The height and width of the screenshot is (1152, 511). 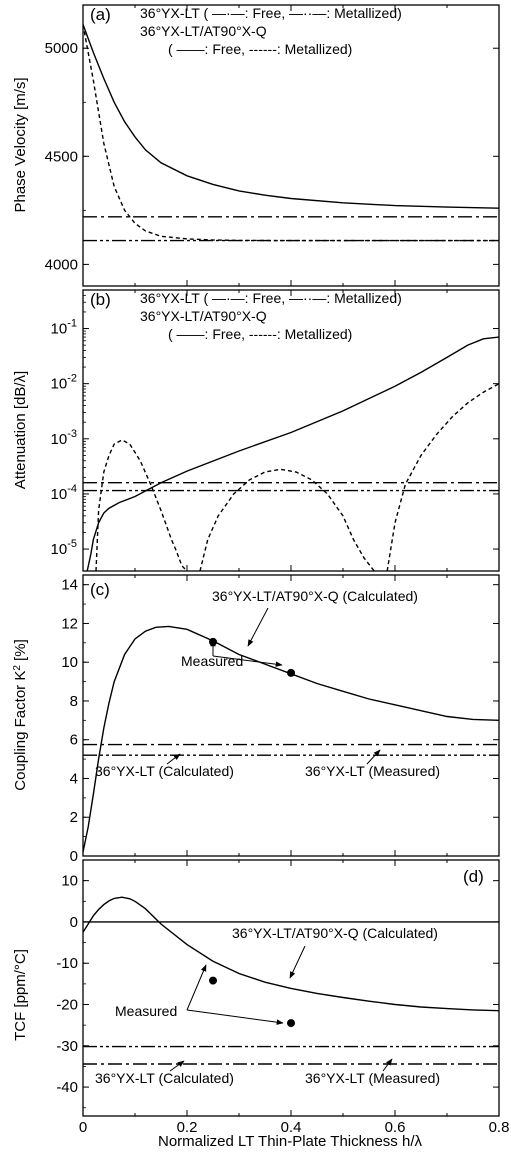 What do you see at coordinates (74, 701) in the screenshot?
I see `y-tick-label: 8` at bounding box center [74, 701].